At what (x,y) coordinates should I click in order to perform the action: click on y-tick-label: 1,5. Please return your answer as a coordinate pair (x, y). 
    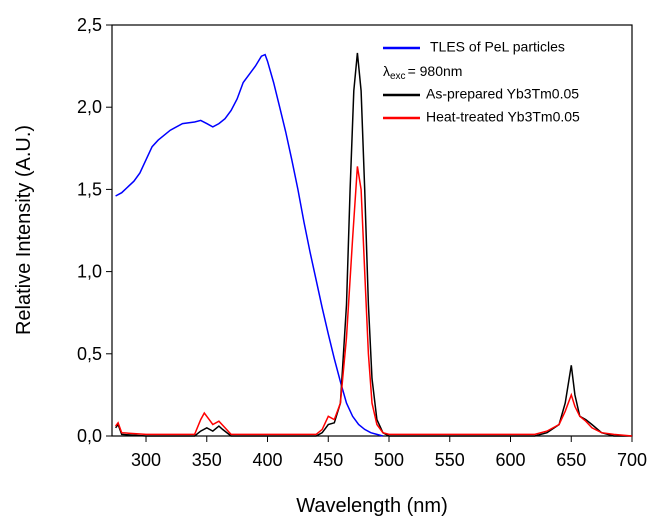
    Looking at the image, I should click on (89, 189).